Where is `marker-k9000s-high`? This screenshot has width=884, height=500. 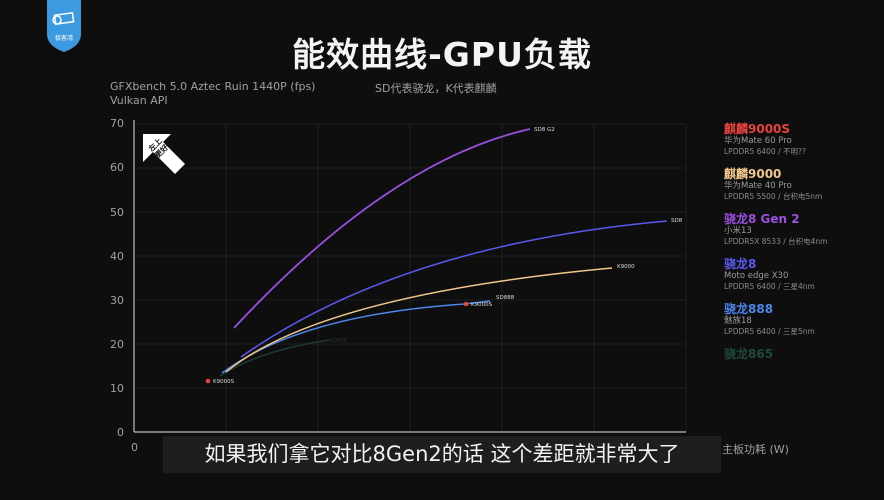
marker-k9000s-high is located at coordinates (466, 304).